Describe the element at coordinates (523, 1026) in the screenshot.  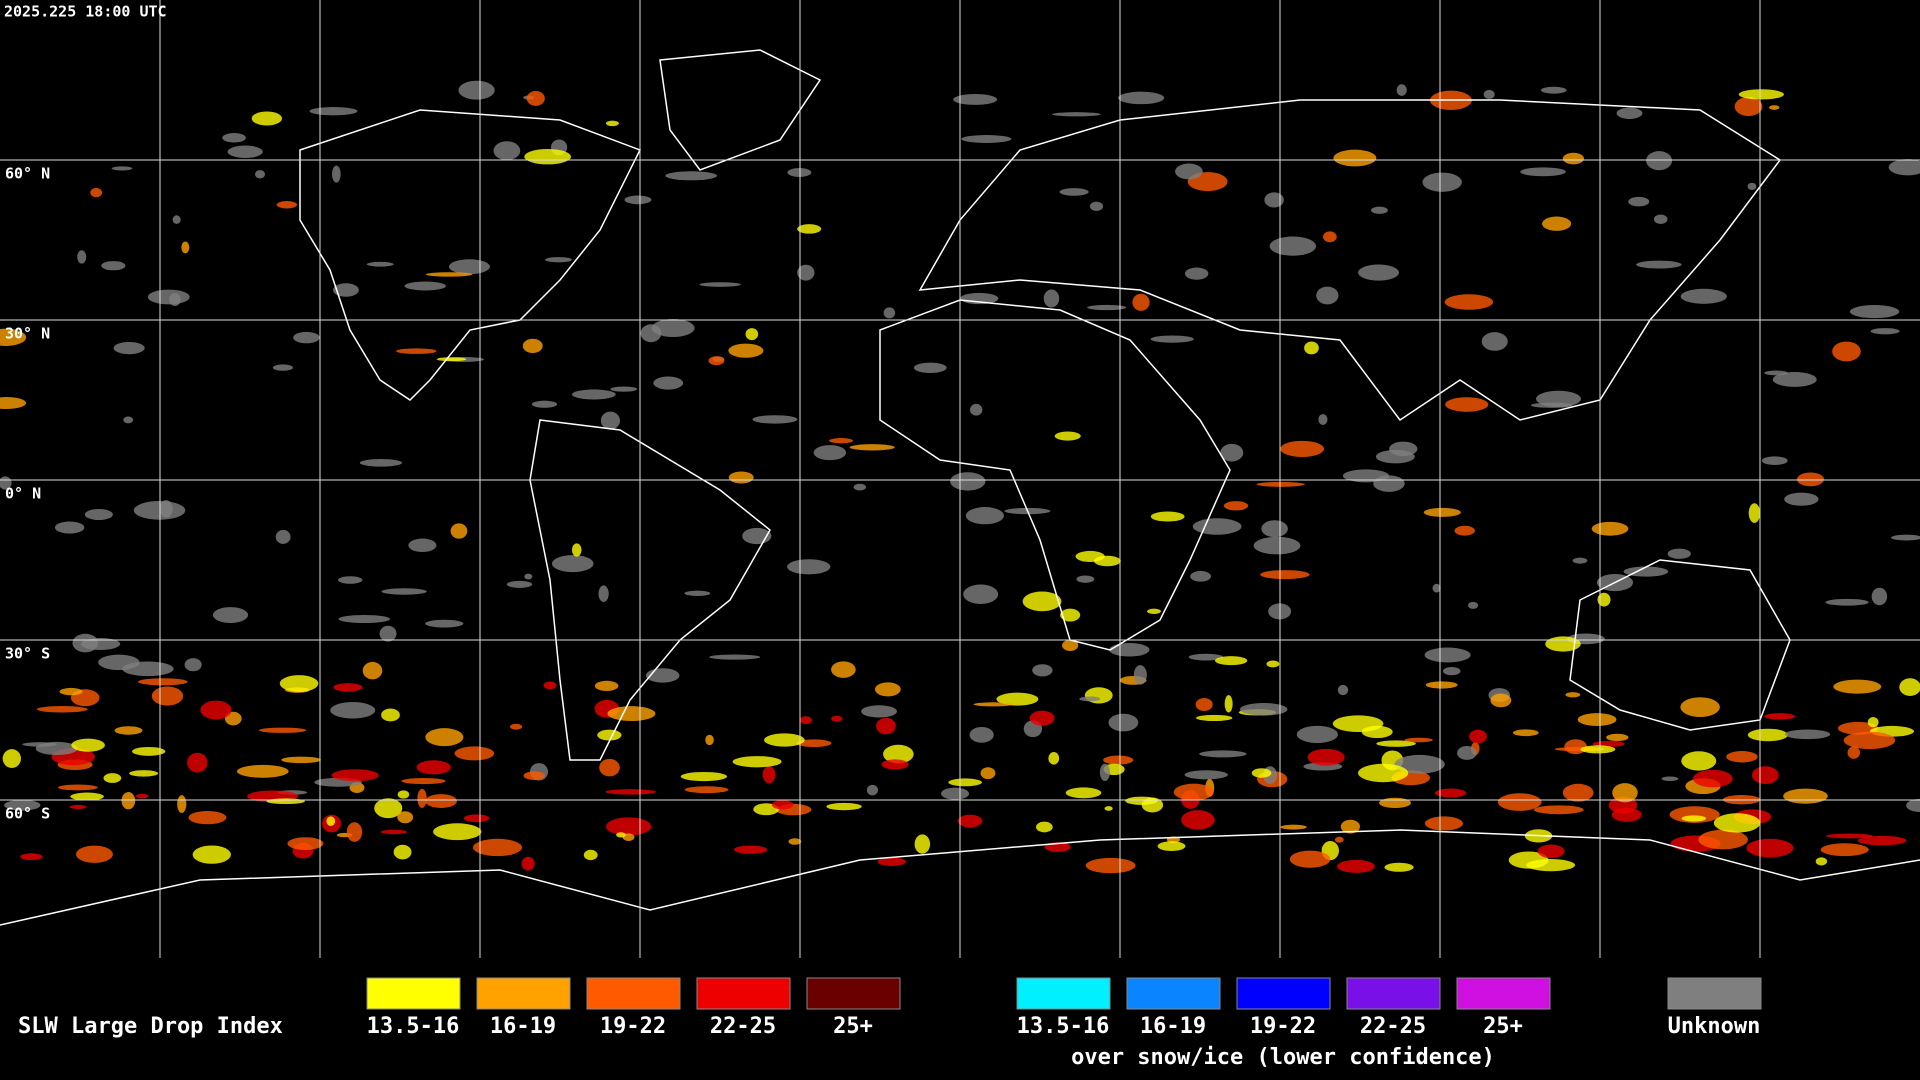
I see `legend-label: 16-19` at that location.